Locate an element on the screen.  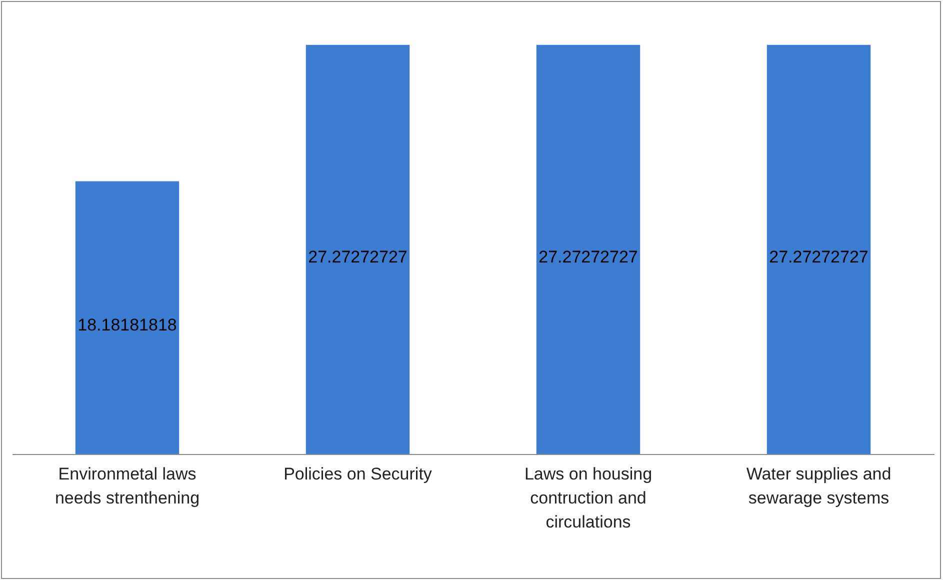
x-tick-label: Environmetal laws needs strenthening is located at coordinates (127, 486).